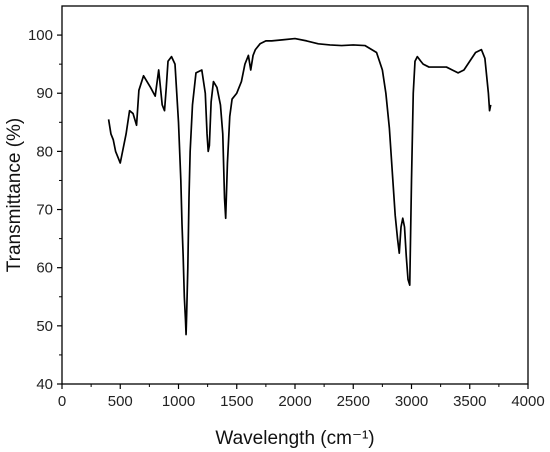 Image resolution: width=550 pixels, height=452 pixels. Describe the element at coordinates (236, 401) in the screenshot. I see `x-tick-label: 1500` at that location.